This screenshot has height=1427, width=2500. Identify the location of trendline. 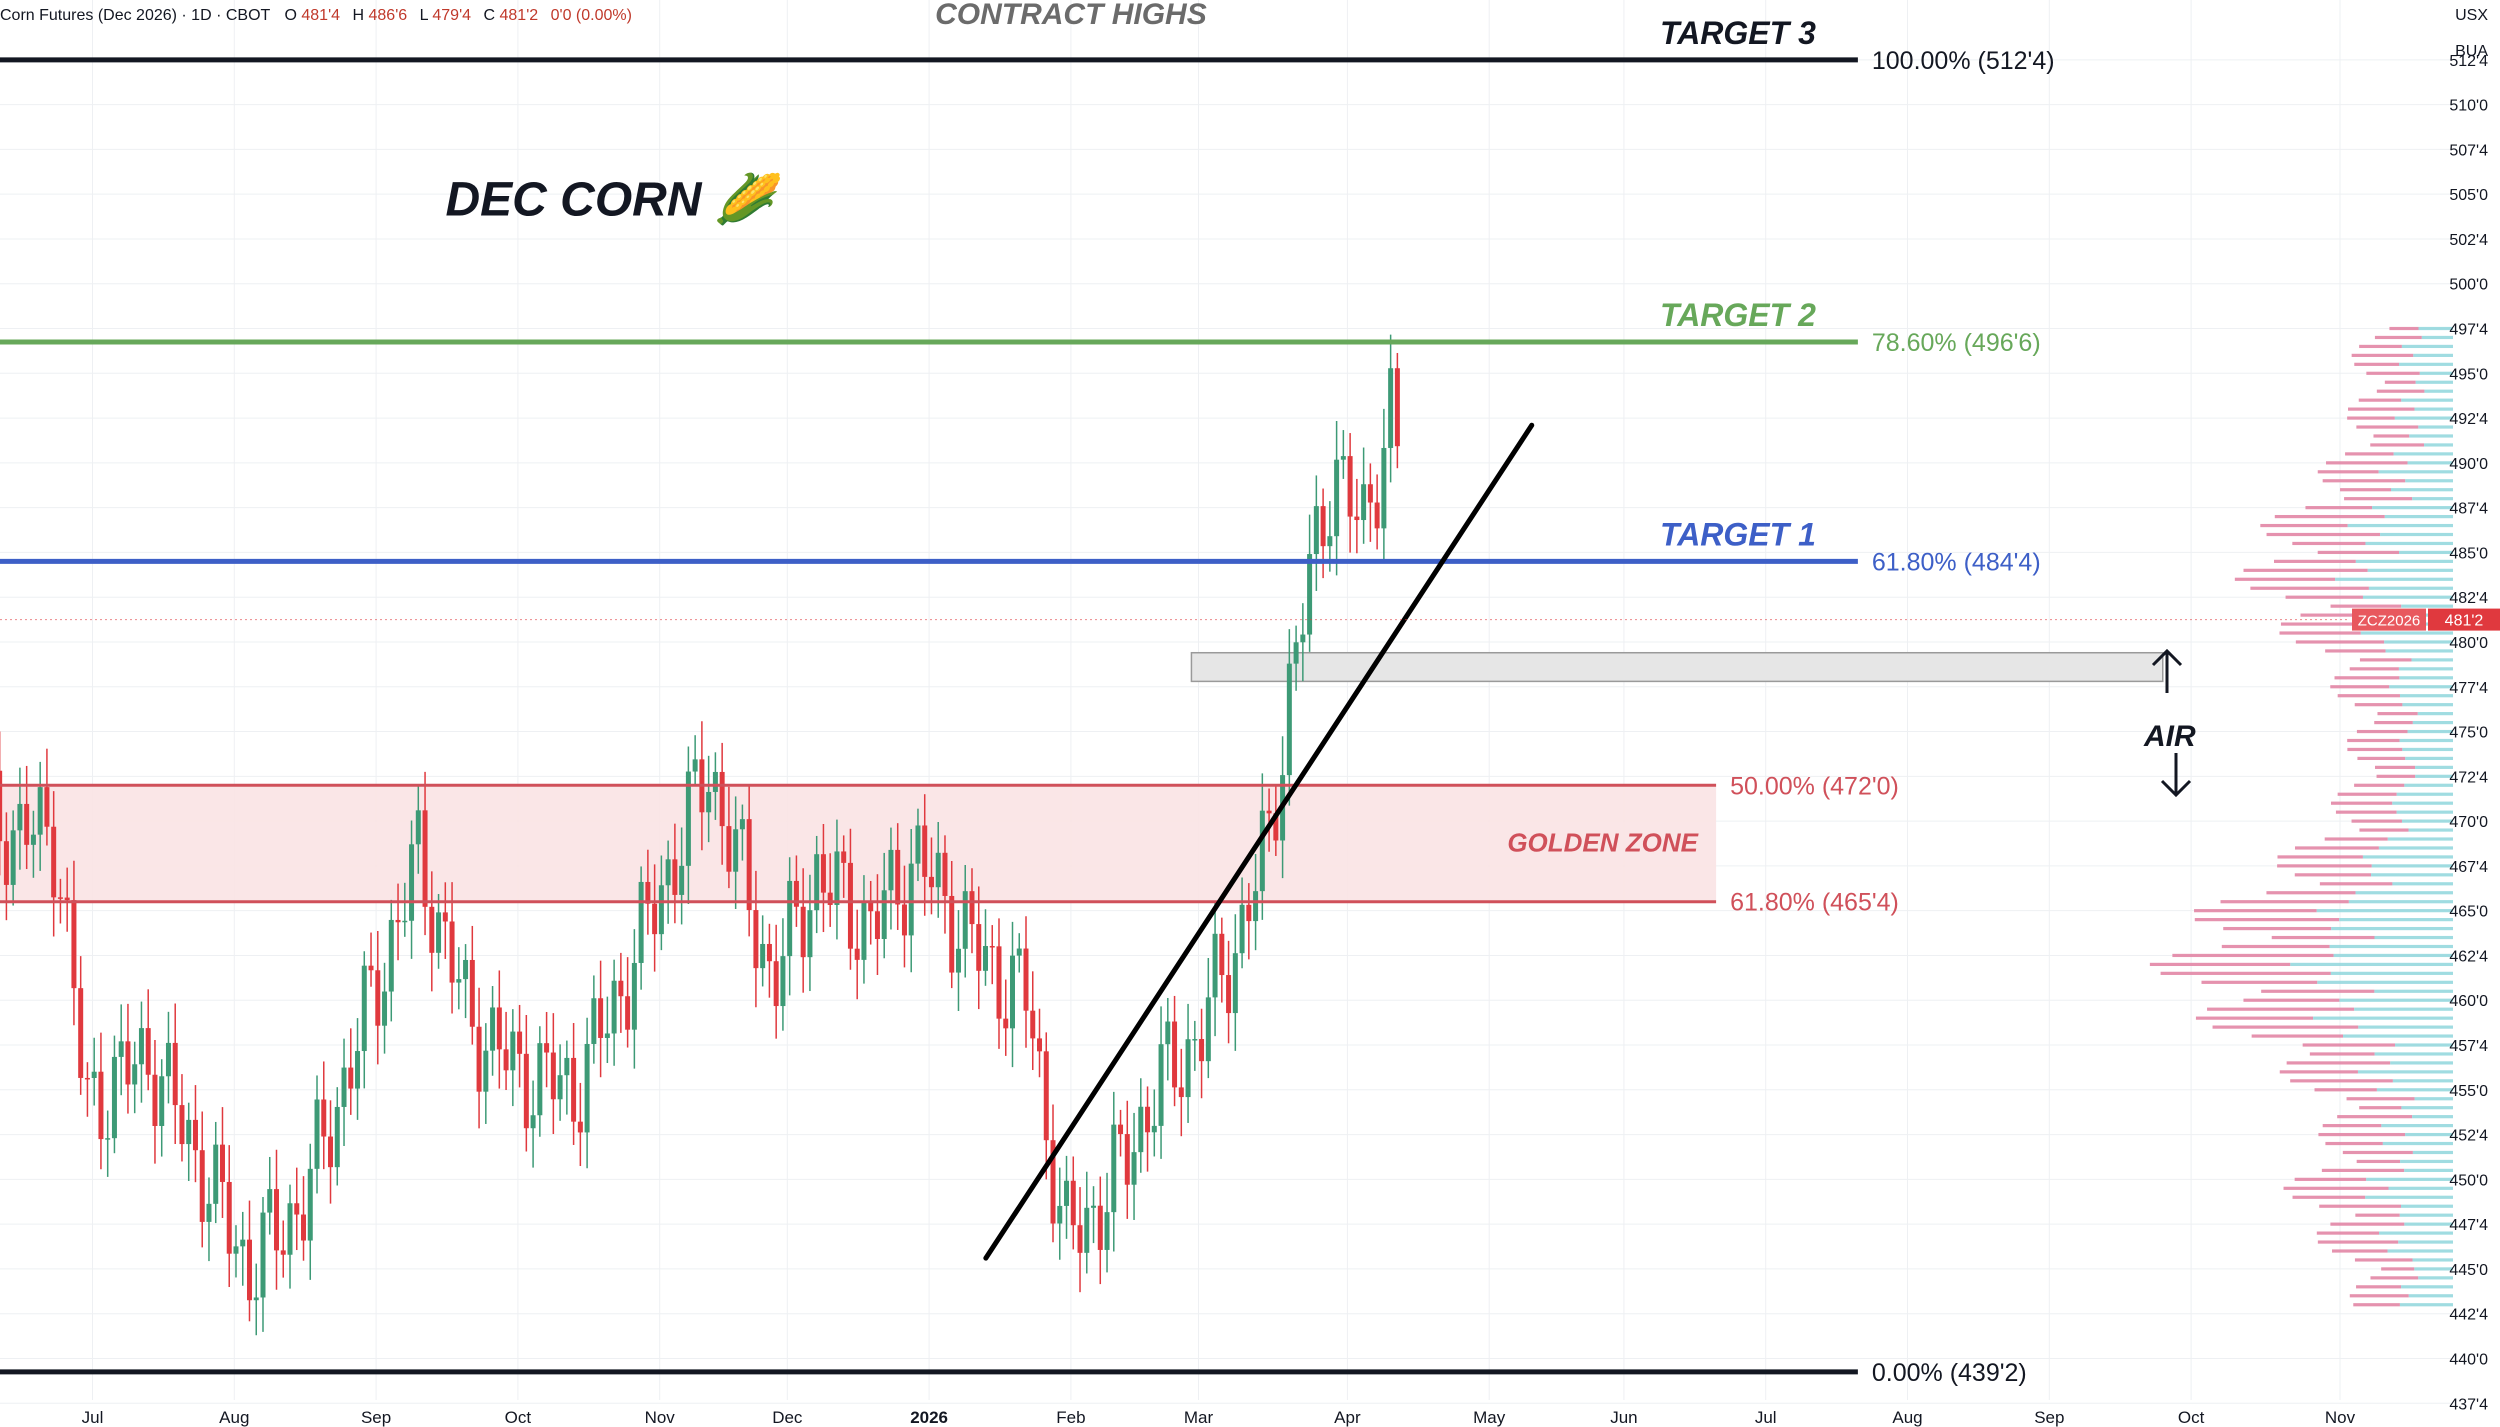
(1259, 841).